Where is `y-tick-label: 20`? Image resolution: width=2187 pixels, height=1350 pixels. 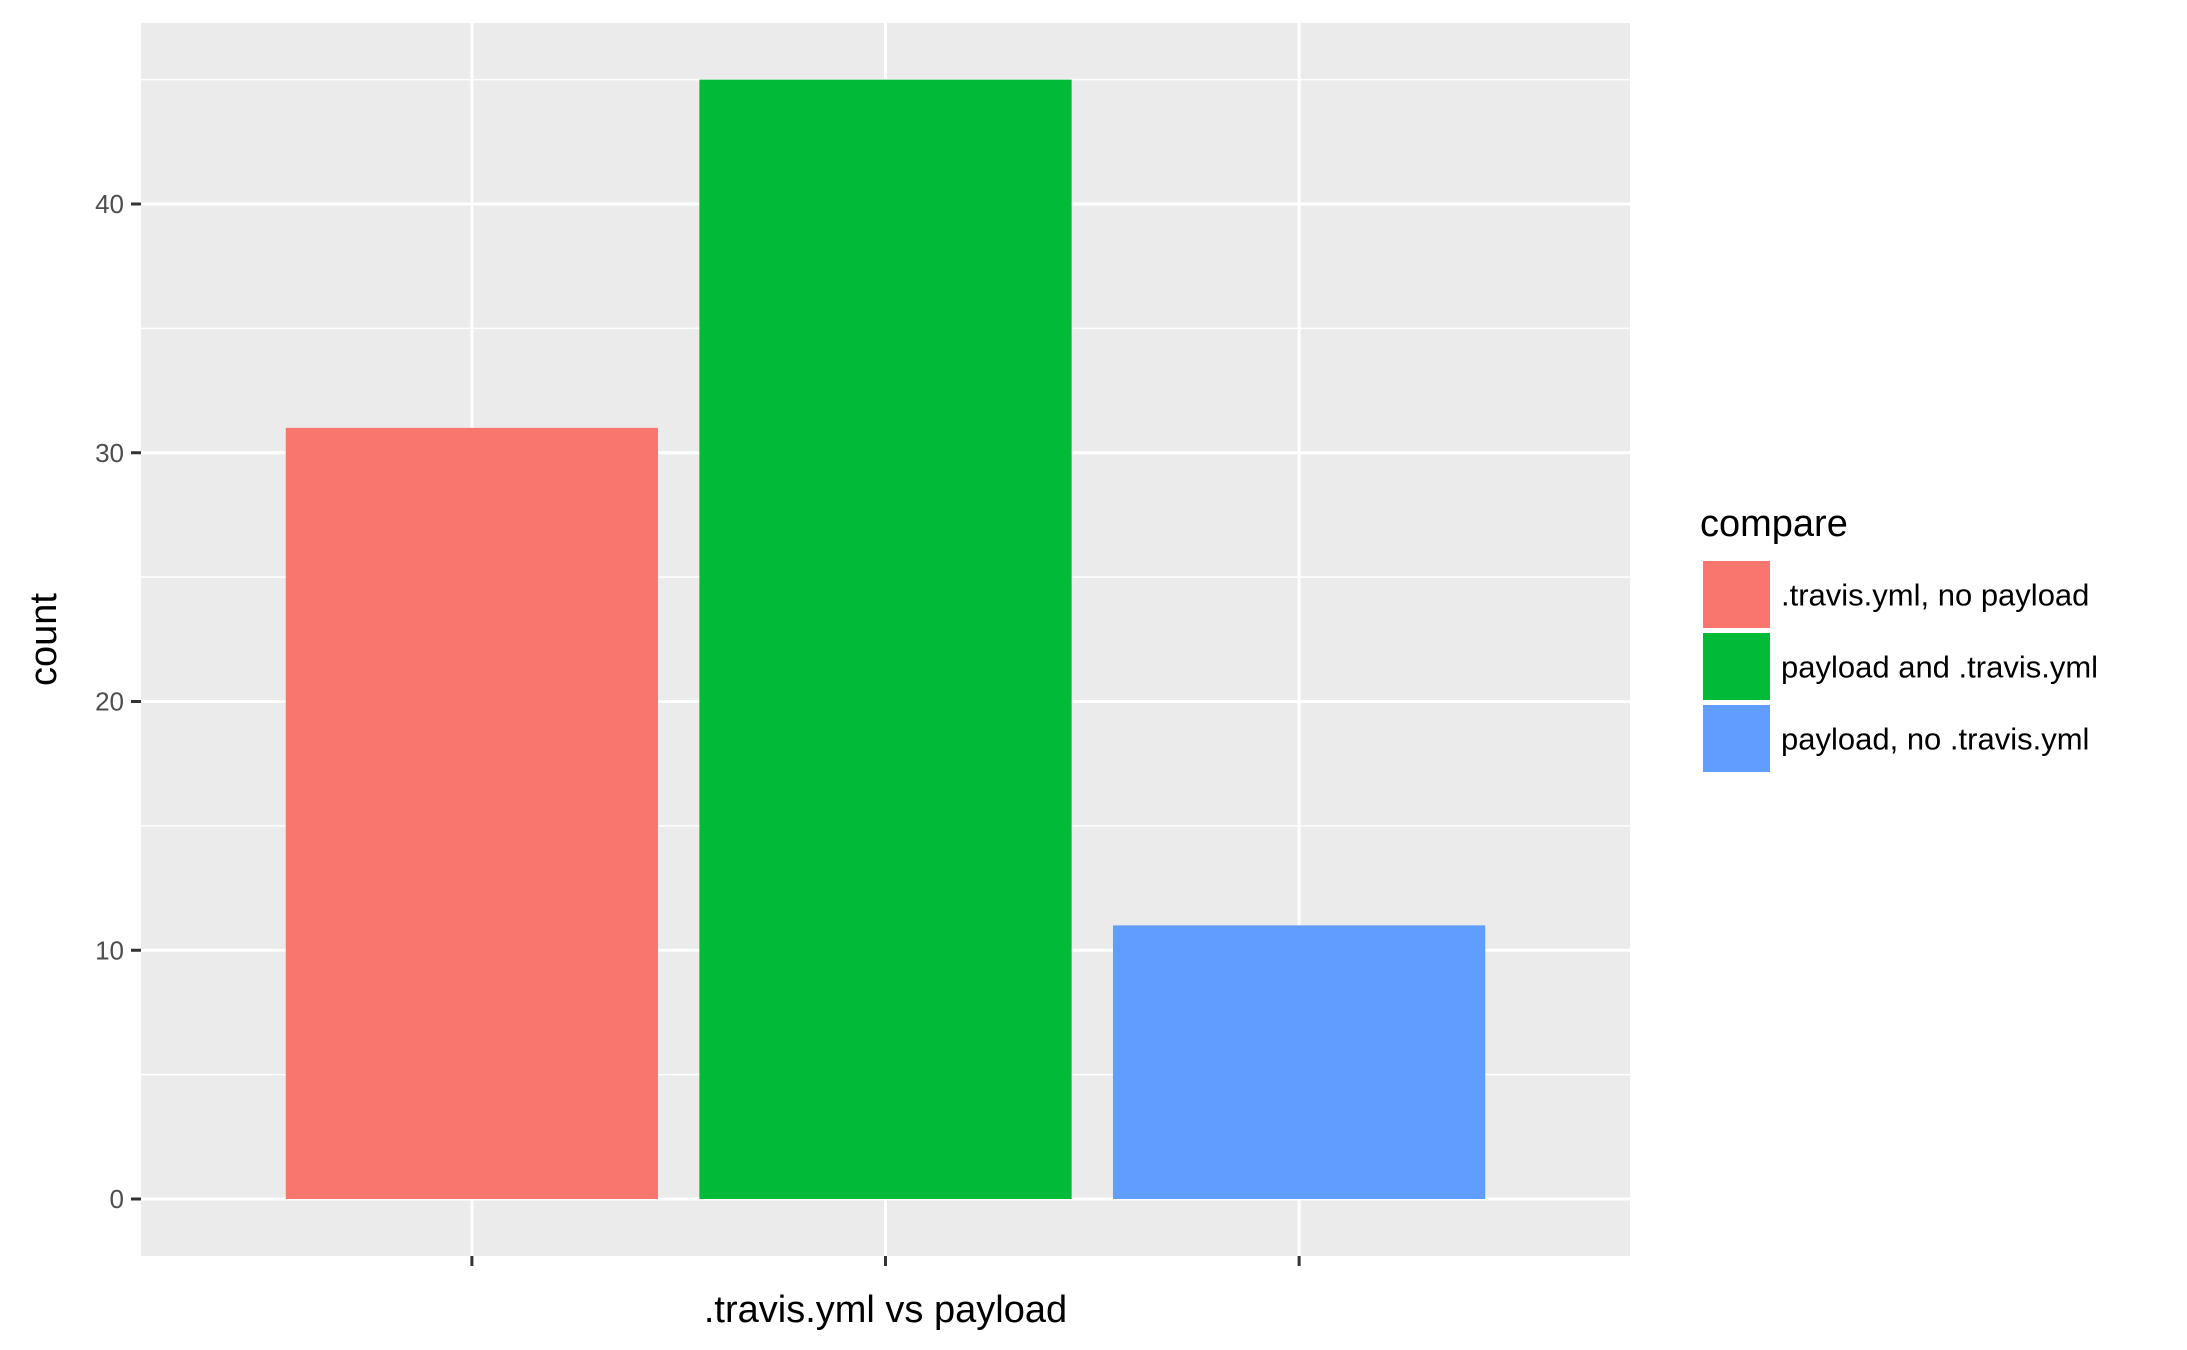 y-tick-label: 20 is located at coordinates (109, 702).